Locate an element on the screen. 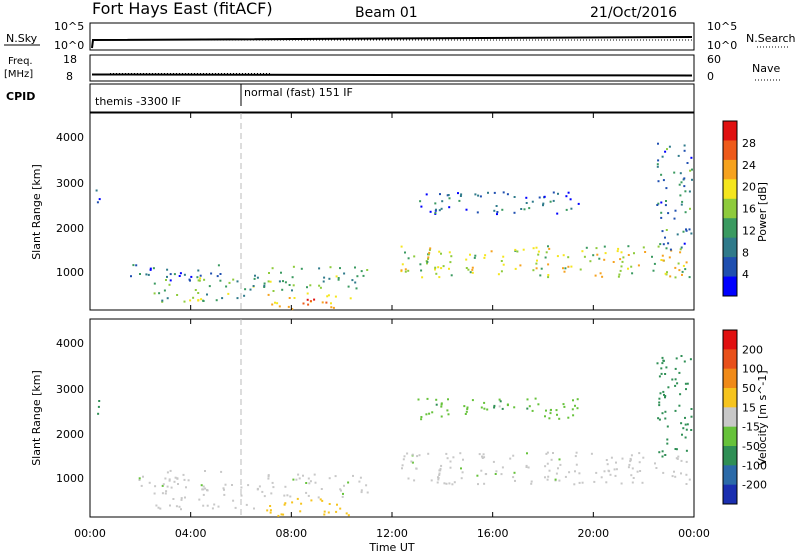  freq-line is located at coordinates (392, 75).